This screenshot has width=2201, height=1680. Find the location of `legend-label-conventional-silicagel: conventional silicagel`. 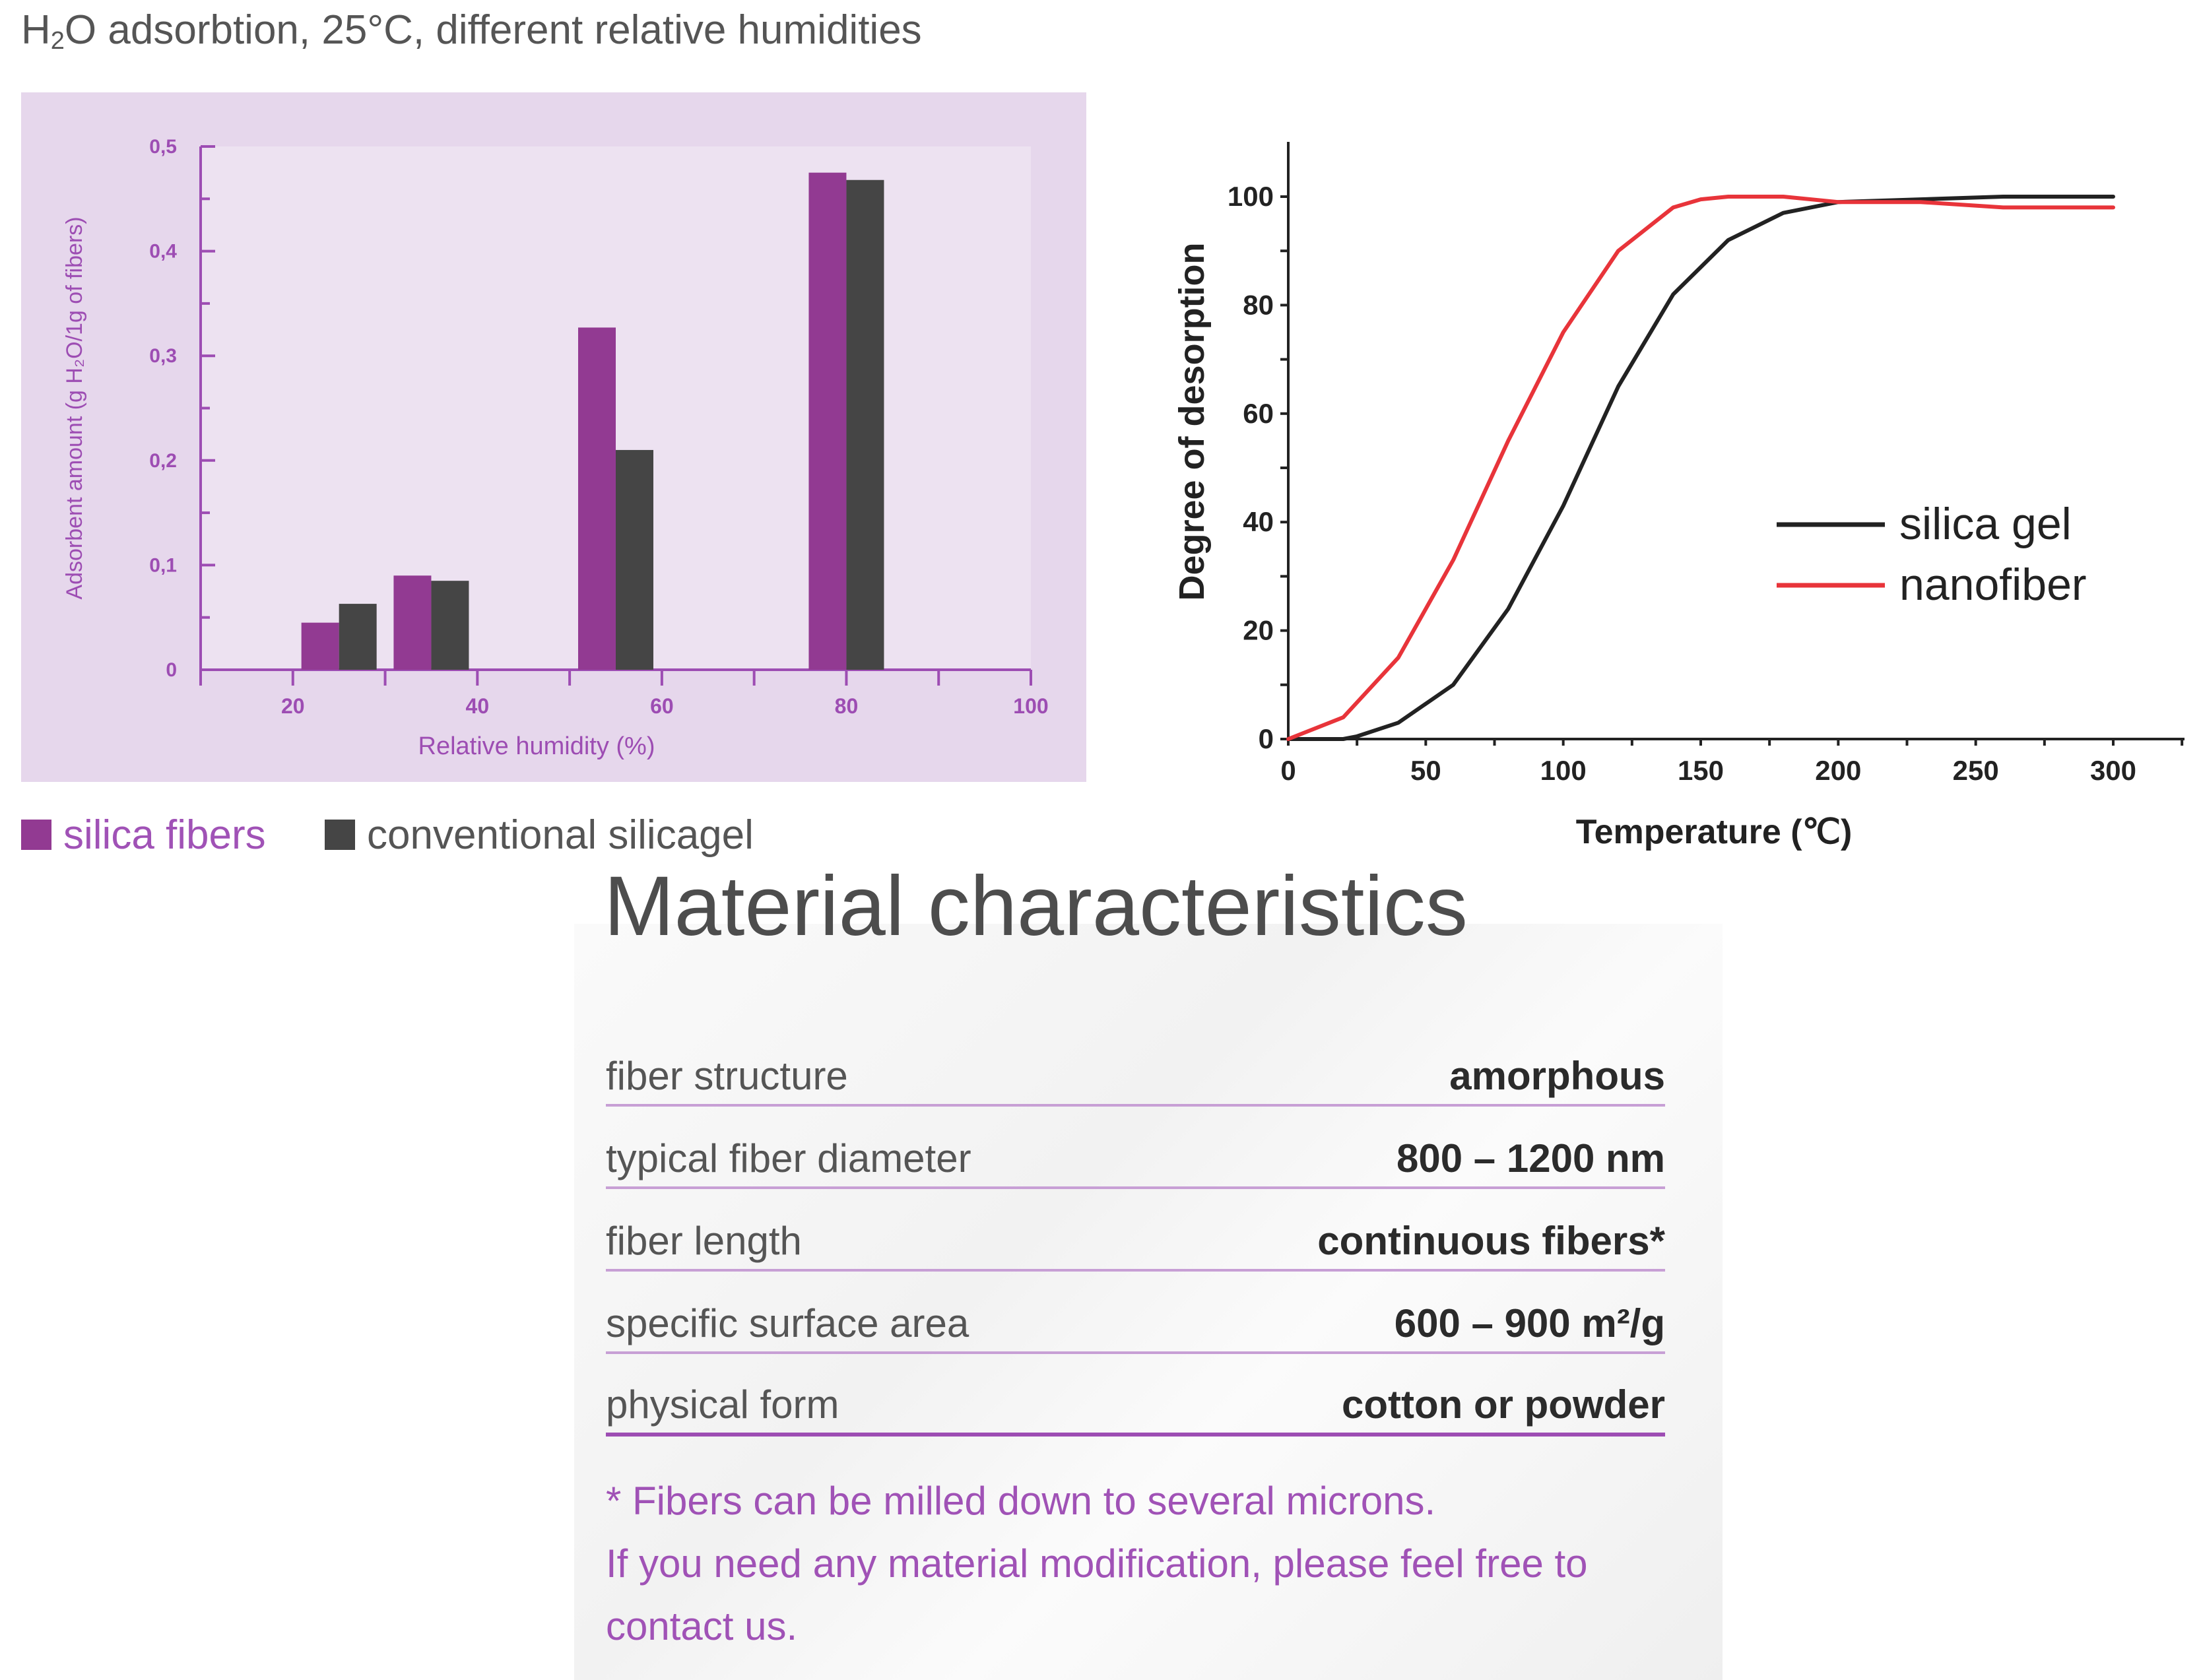

legend-label-conventional-silicagel: conventional silicagel is located at coordinates (560, 835).